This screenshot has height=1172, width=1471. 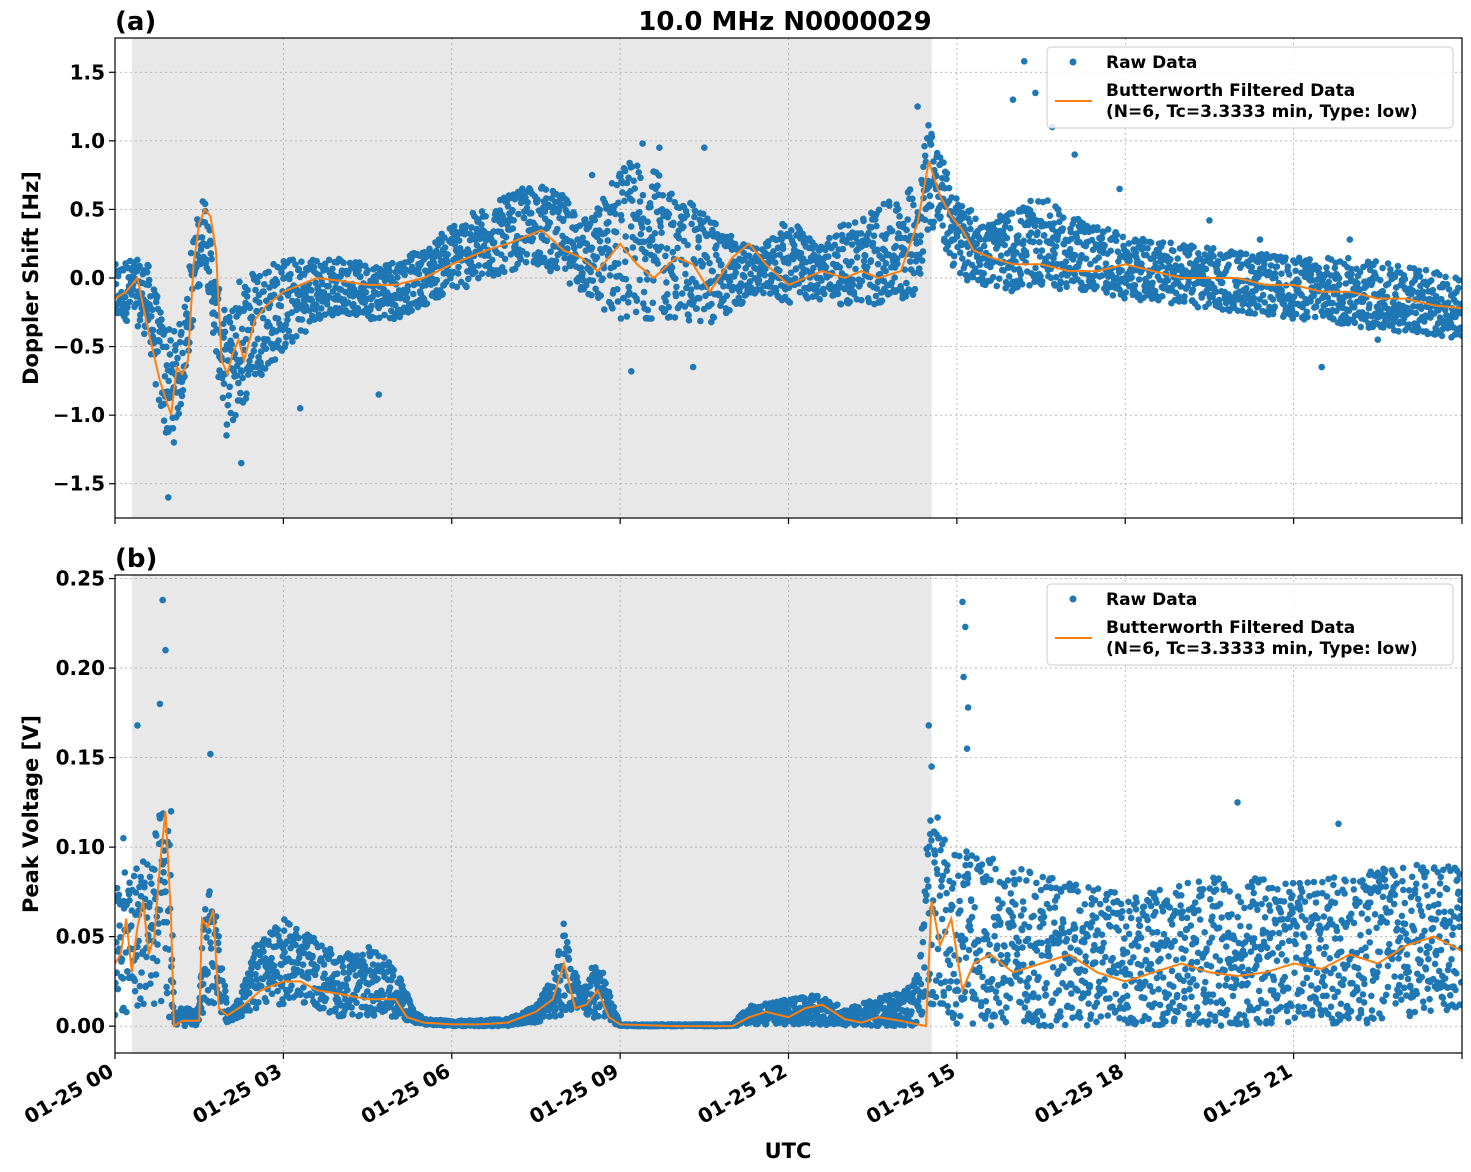 What do you see at coordinates (241, 463) in the screenshot?
I see `panel-a-raw-outlier` at bounding box center [241, 463].